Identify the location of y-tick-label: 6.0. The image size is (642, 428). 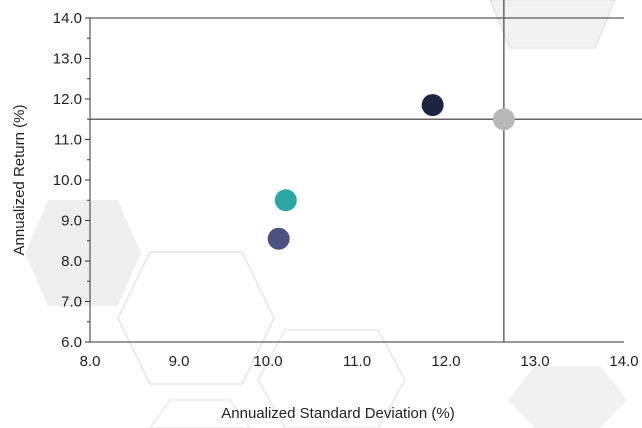
(71, 342).